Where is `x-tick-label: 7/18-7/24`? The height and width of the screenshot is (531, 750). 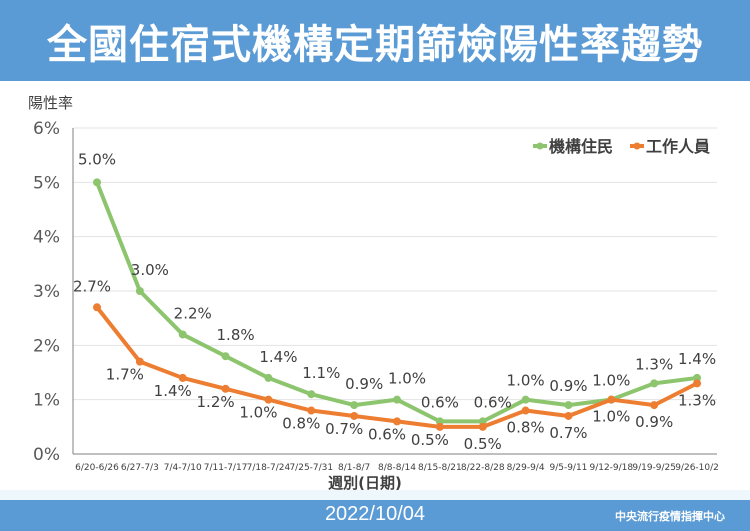 x-tick-label: 7/18-7/24 is located at coordinates (269, 468).